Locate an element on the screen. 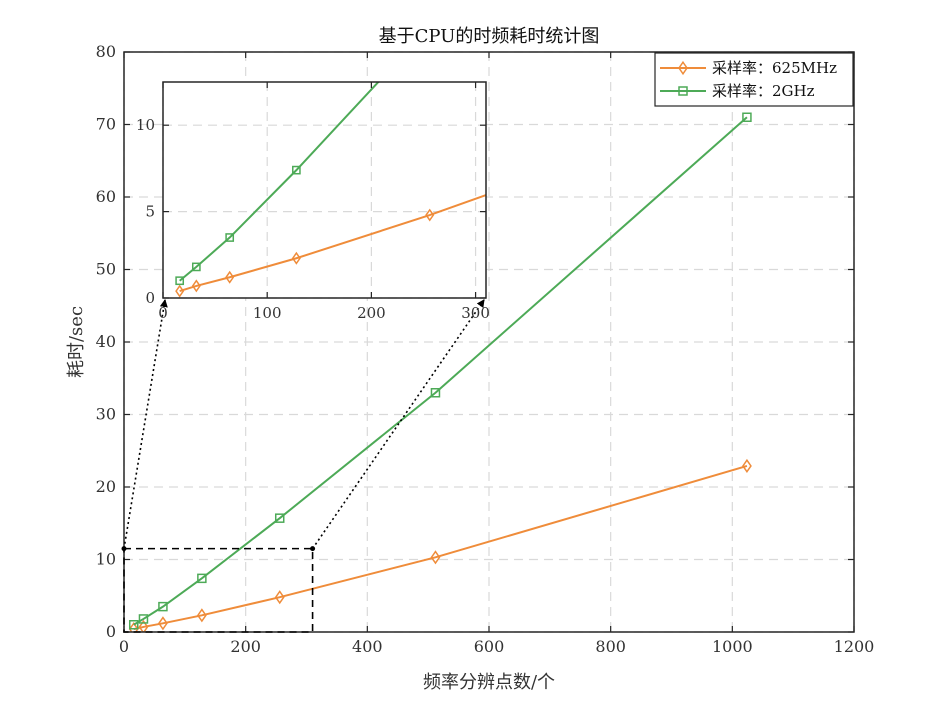 The image size is (944, 709). main-y-tick-label: 0 is located at coordinates (111, 631).